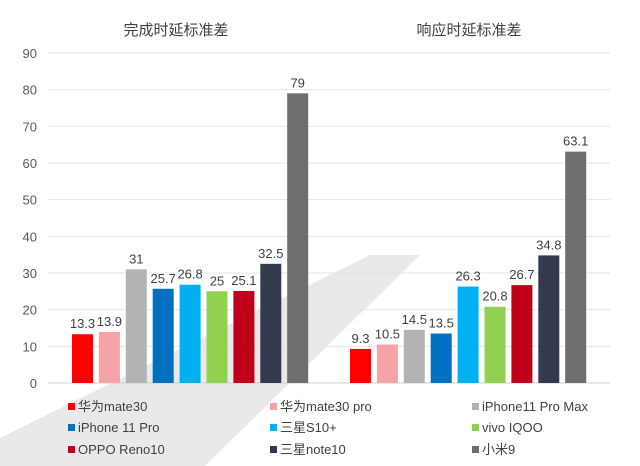 The width and height of the screenshot is (640, 466). Describe the element at coordinates (360, 338) in the screenshot. I see `data-label: 9.3` at that location.